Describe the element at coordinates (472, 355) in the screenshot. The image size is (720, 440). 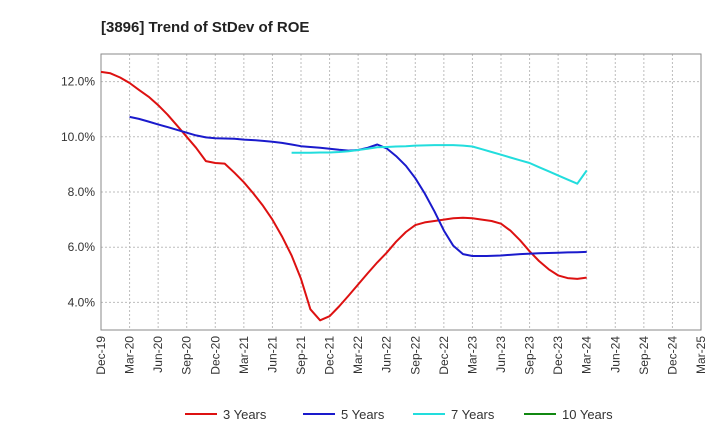
I see `x-tick-label: Mar-23` at that location.